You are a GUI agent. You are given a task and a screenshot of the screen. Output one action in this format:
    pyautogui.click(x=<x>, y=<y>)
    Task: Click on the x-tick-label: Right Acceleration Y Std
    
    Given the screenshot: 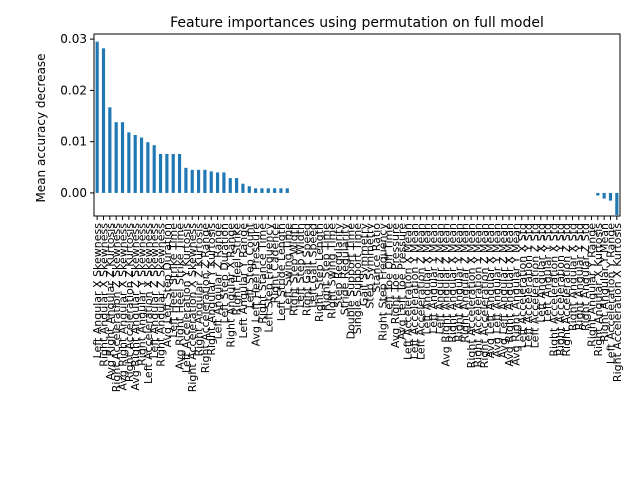 What is the action you would take?
    pyautogui.click(x=560, y=289)
    